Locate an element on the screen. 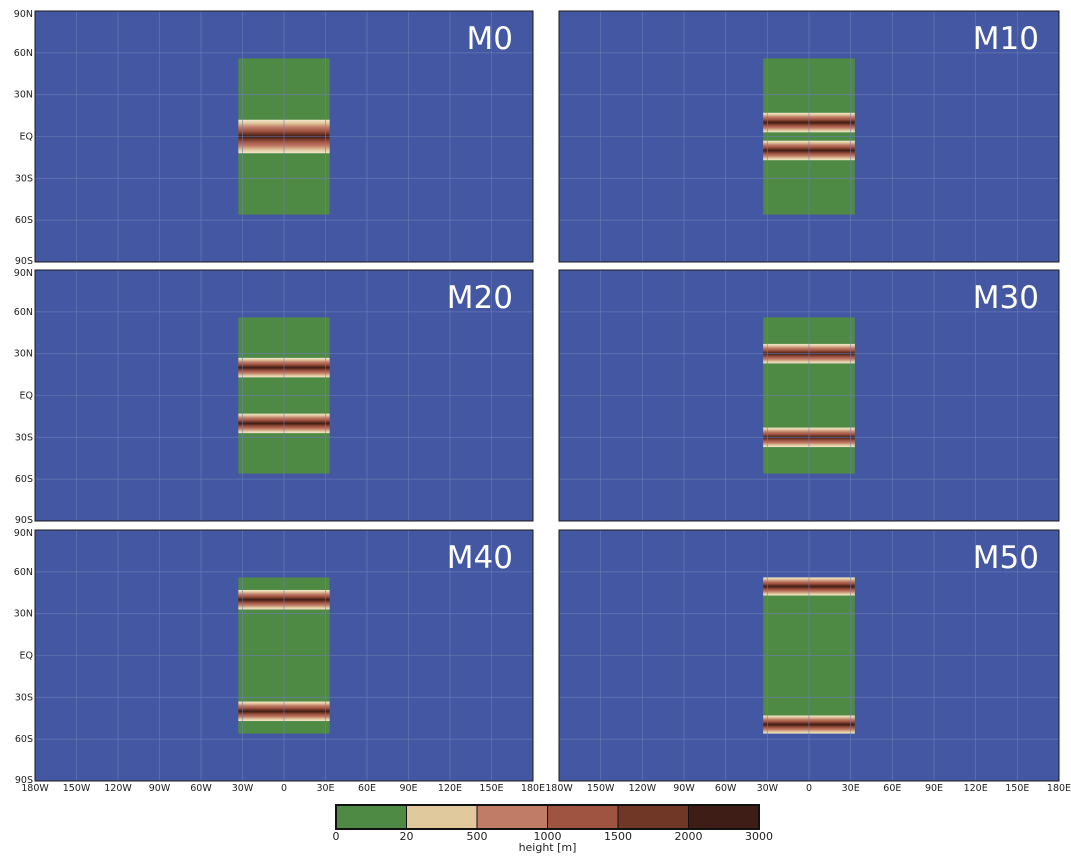 The height and width of the screenshot is (858, 1071). map-panel: M30 is located at coordinates (809, 395).